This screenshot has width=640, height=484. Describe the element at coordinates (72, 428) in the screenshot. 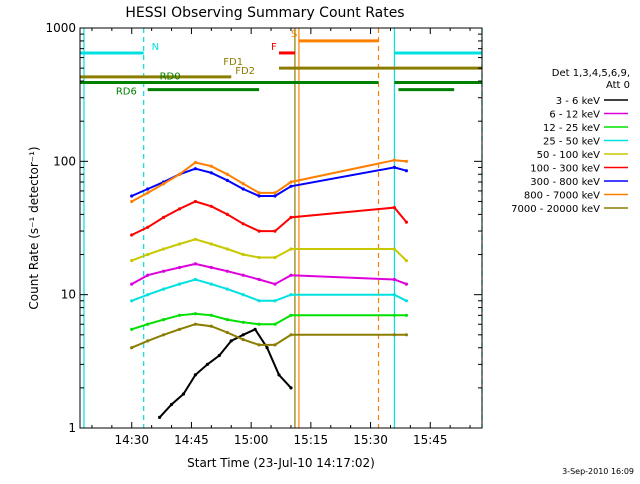

I see `y-tick-label-0: 1` at that location.